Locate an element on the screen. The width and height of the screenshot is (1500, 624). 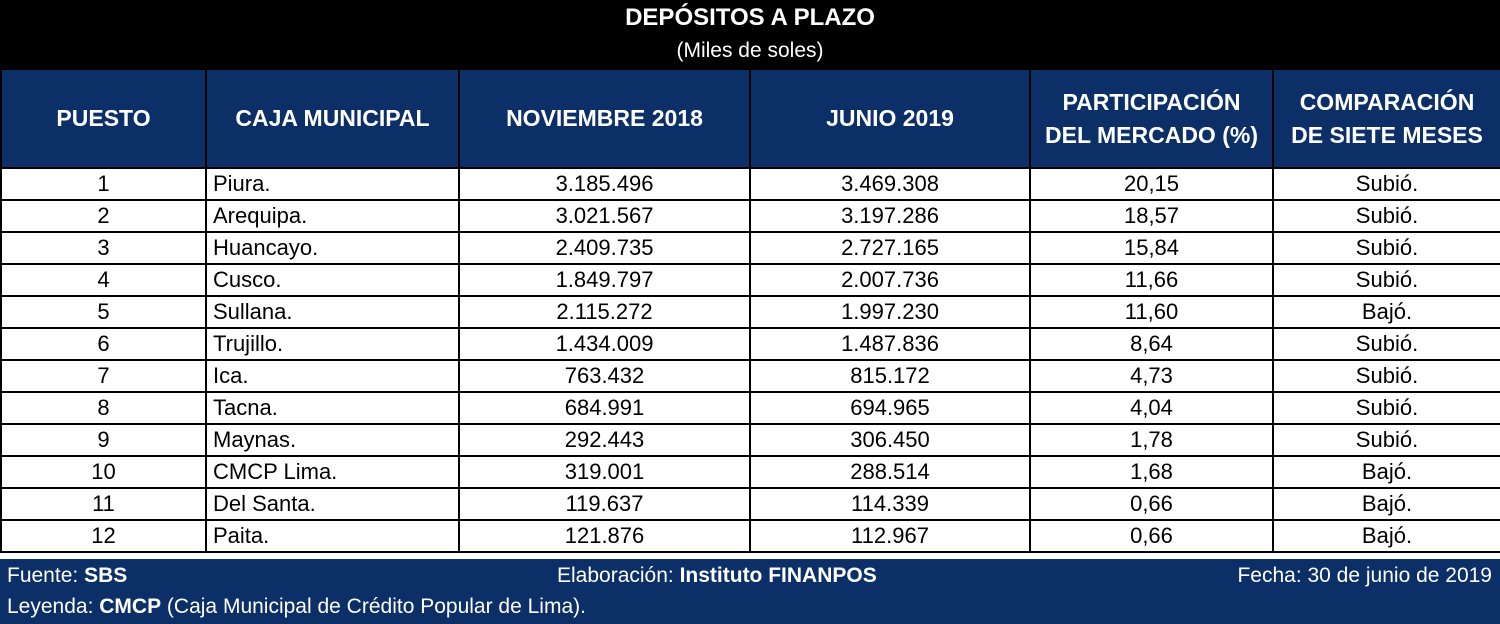
cell-puesto: 3 is located at coordinates (103, 248).